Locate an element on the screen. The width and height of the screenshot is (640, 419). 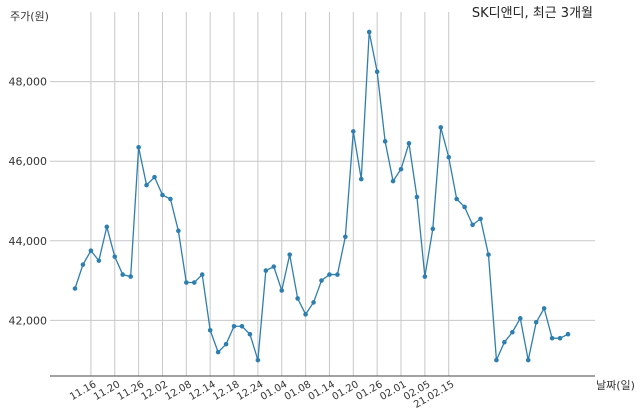
x-tick-label: 01.04 is located at coordinates (274, 391).